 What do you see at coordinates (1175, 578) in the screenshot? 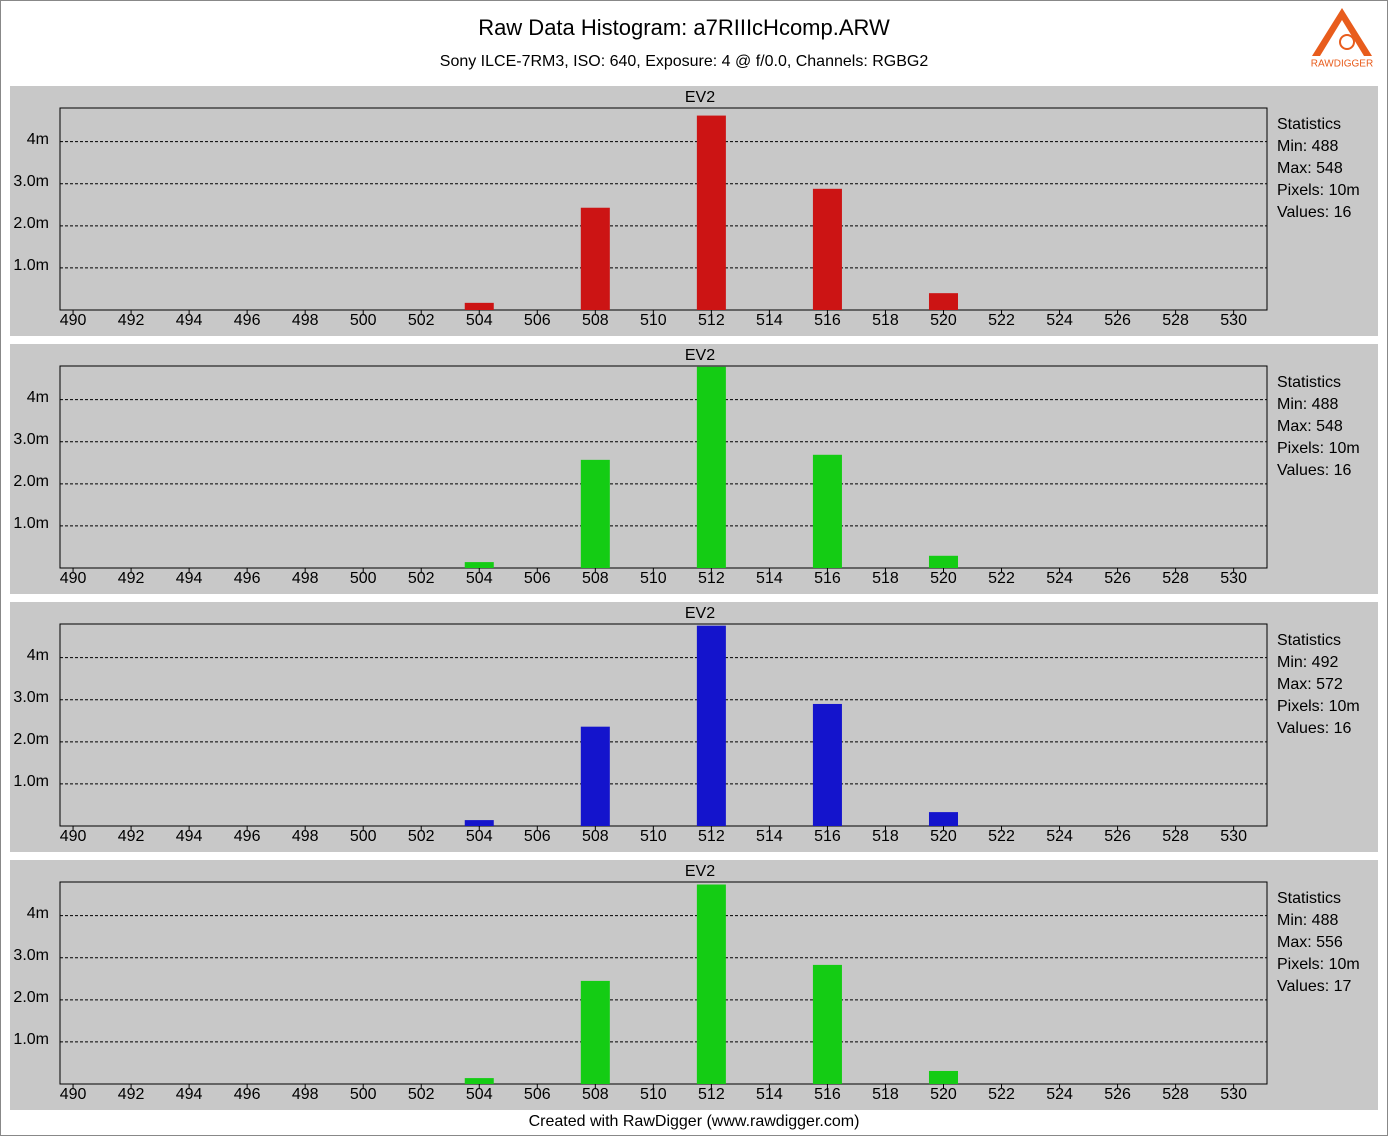
I see `x-tick-label: 528` at bounding box center [1175, 578].